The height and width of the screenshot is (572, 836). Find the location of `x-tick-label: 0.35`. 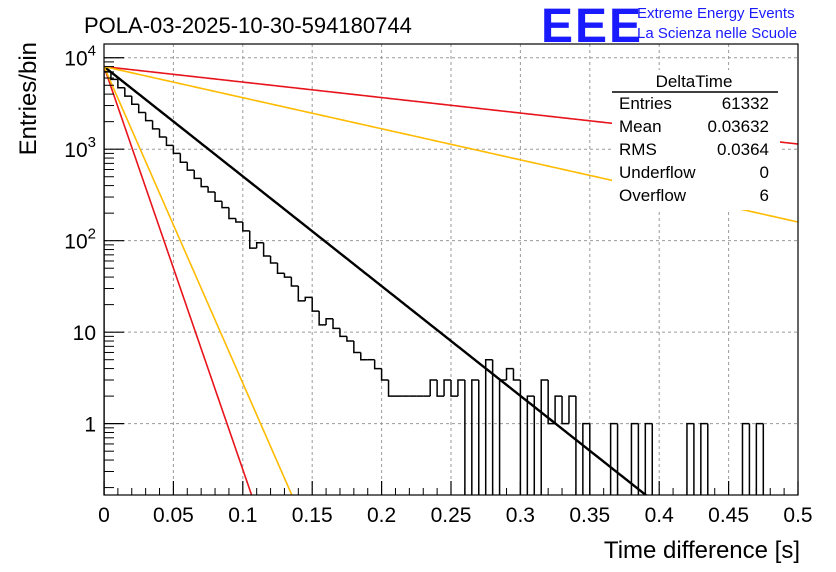

x-tick-label: 0.35 is located at coordinates (589, 515).